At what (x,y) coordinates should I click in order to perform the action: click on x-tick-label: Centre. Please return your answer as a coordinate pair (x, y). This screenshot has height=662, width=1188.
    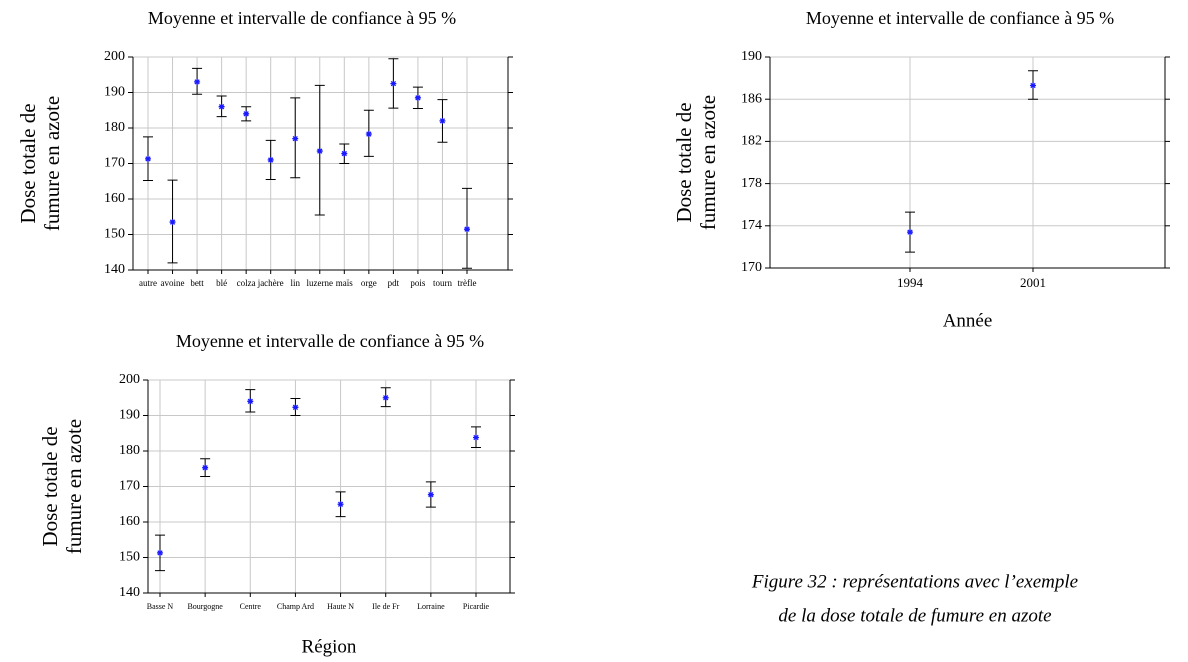
    Looking at the image, I should click on (251, 606).